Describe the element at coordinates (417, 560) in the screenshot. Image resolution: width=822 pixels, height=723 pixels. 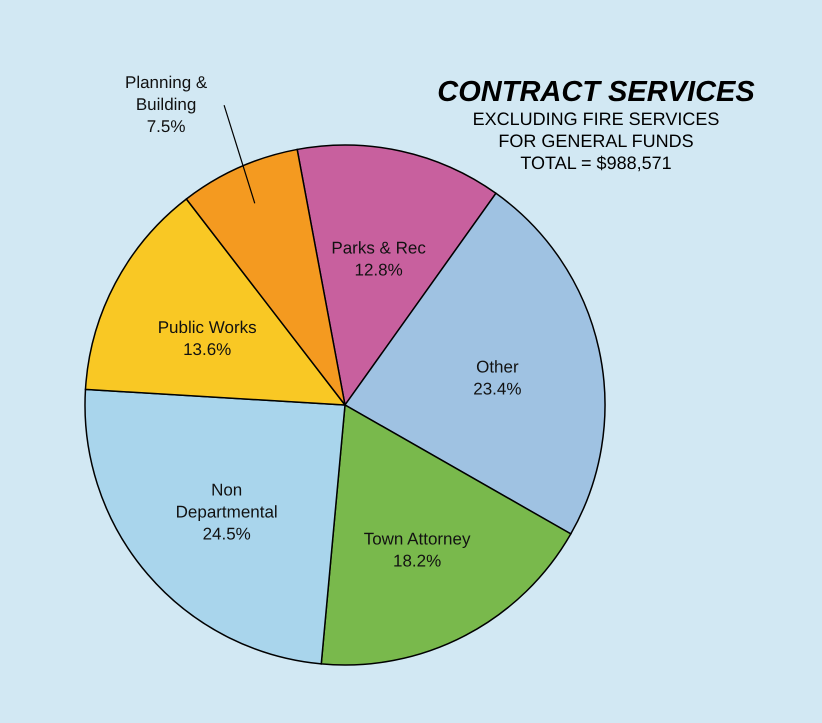
I see `data-label: 18.2%` at that location.